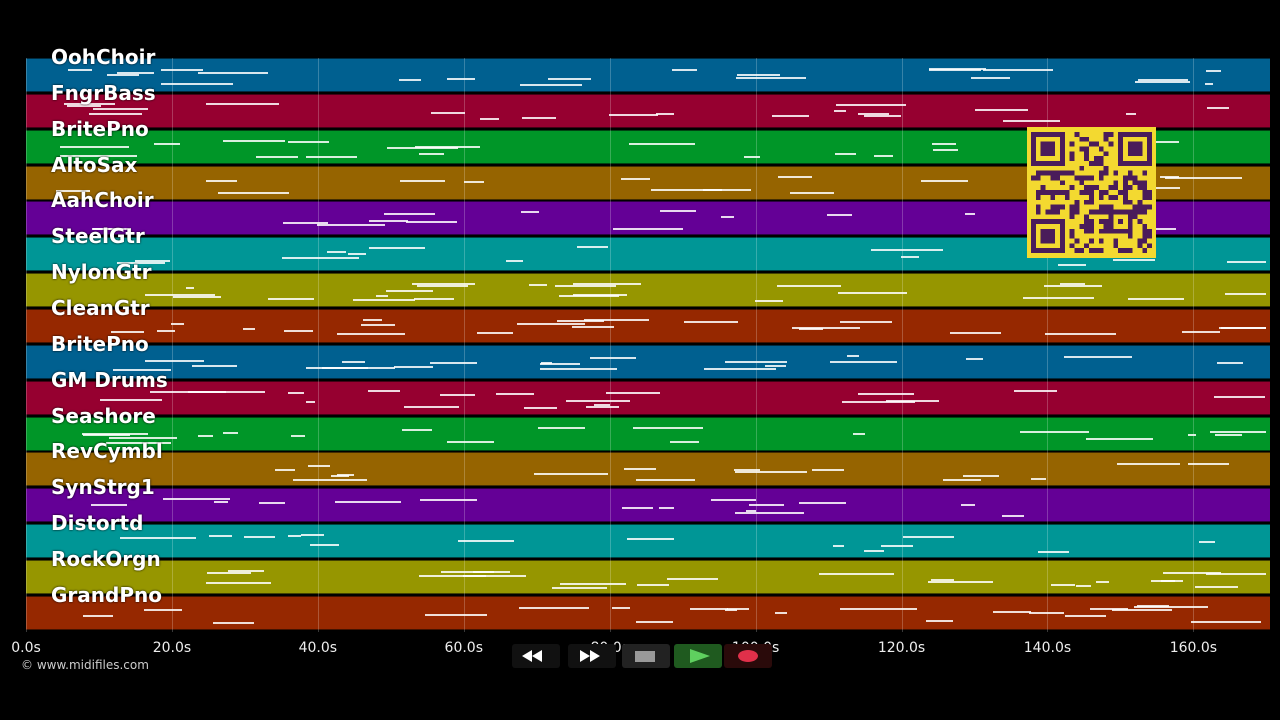 The height and width of the screenshot is (720, 1280). I want to click on fast-forward-button, so click(592, 656).